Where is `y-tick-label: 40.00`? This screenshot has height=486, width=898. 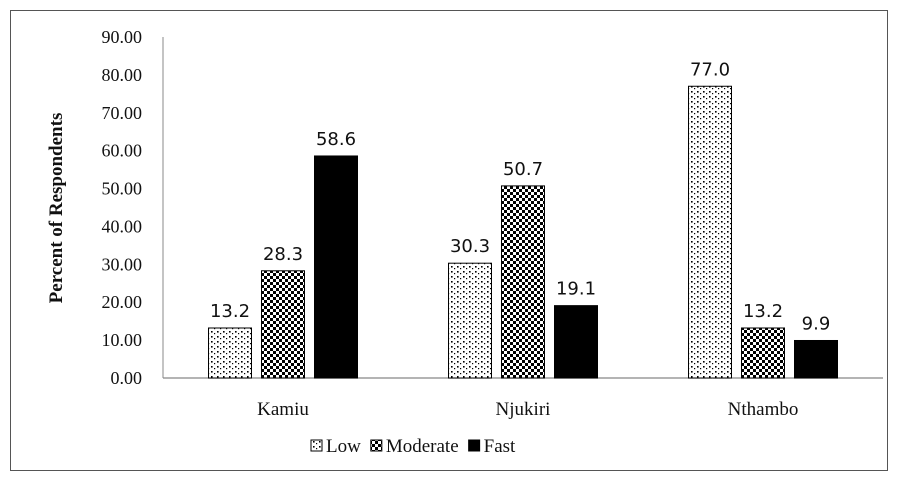 y-tick-label: 40.00 is located at coordinates (122, 226).